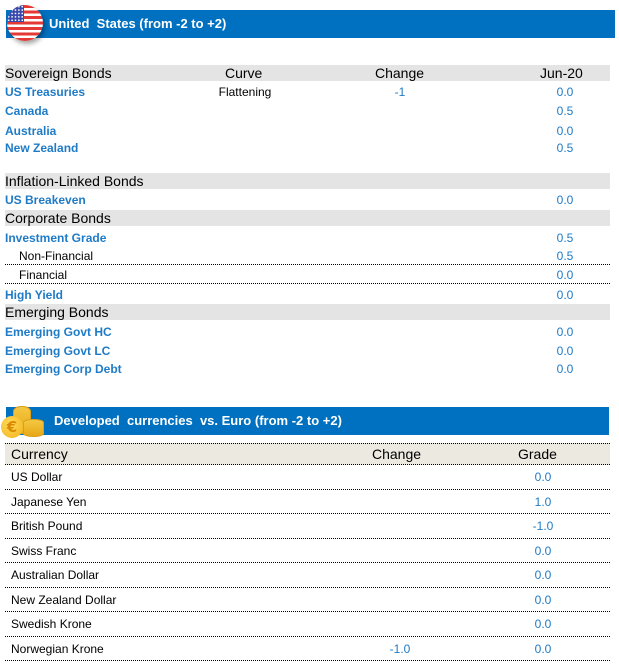  Describe the element at coordinates (245, 92) in the screenshot. I see `curve-value: Flattening` at that location.